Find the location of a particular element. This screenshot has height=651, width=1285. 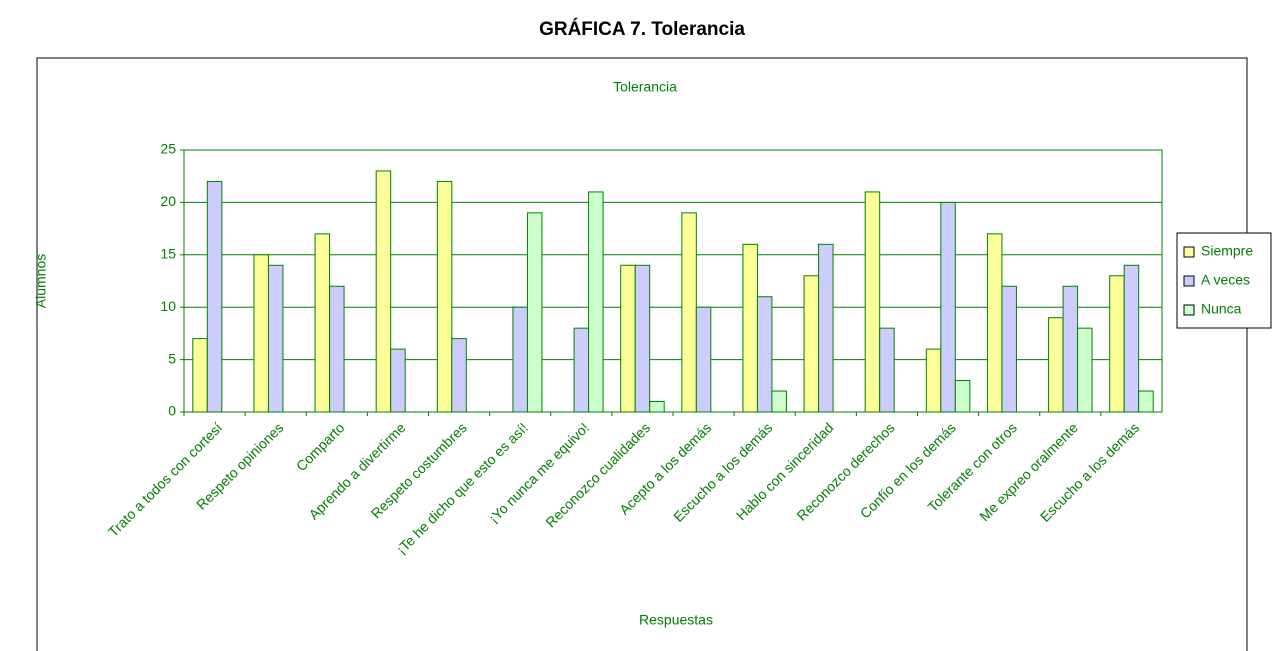

legend-label: Nunca is located at coordinates (1221, 309).